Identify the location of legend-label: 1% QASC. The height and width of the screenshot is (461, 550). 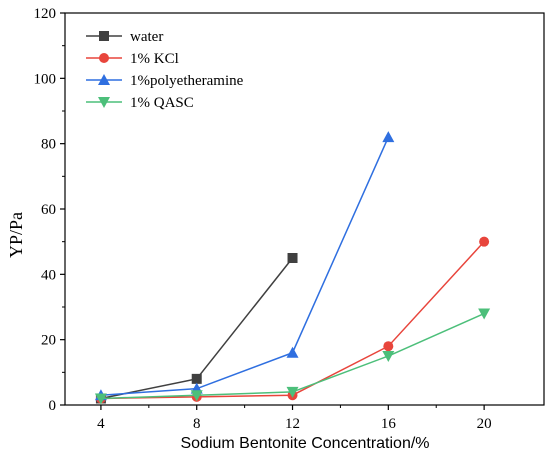
(162, 103).